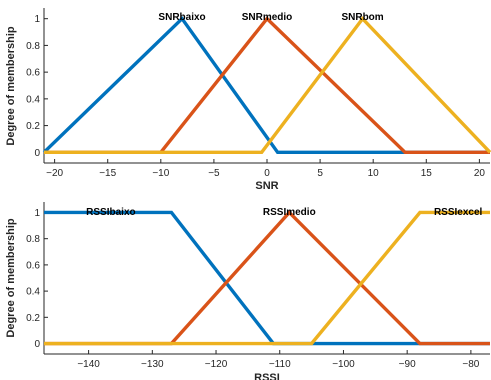  I want to click on rssi-x-axis-label: RSSI, so click(267, 376).